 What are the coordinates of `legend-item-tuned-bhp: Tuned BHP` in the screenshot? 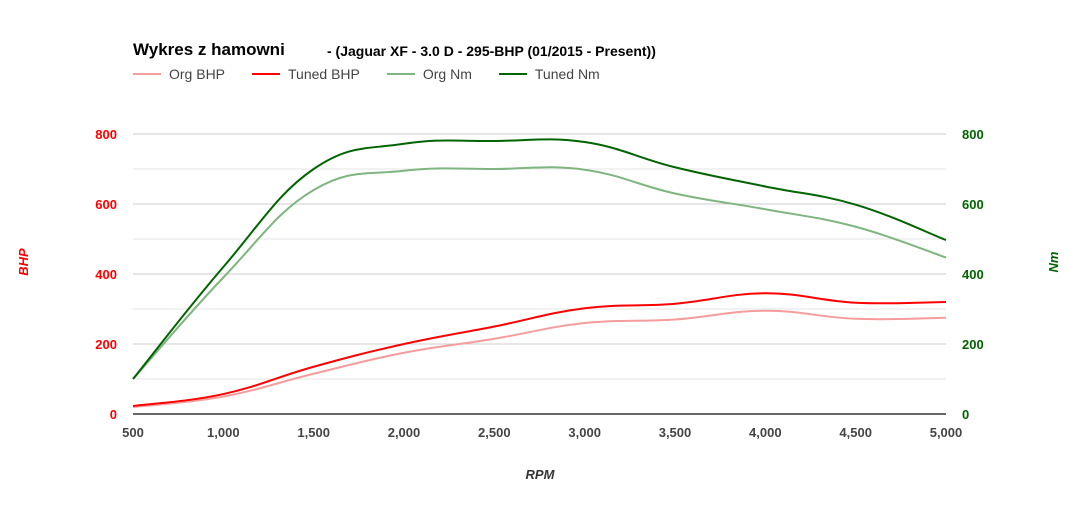 It's located at (306, 74).